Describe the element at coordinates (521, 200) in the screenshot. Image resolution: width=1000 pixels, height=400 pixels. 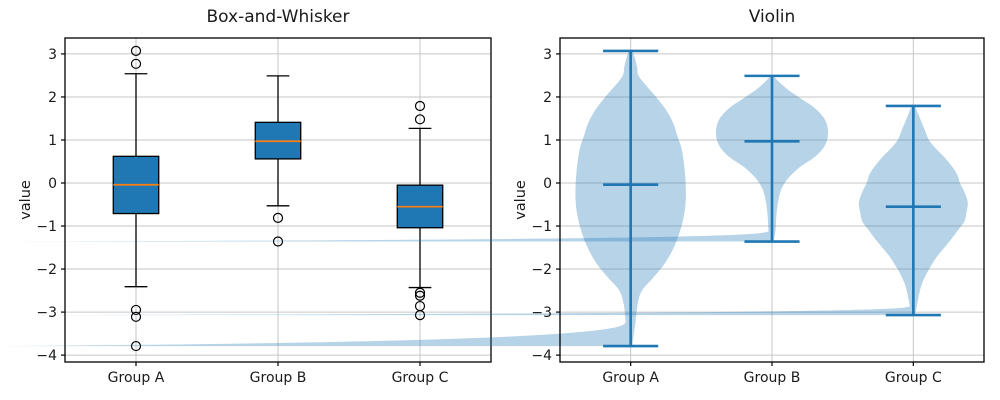
I see `y-axis-label-violin: value` at that location.